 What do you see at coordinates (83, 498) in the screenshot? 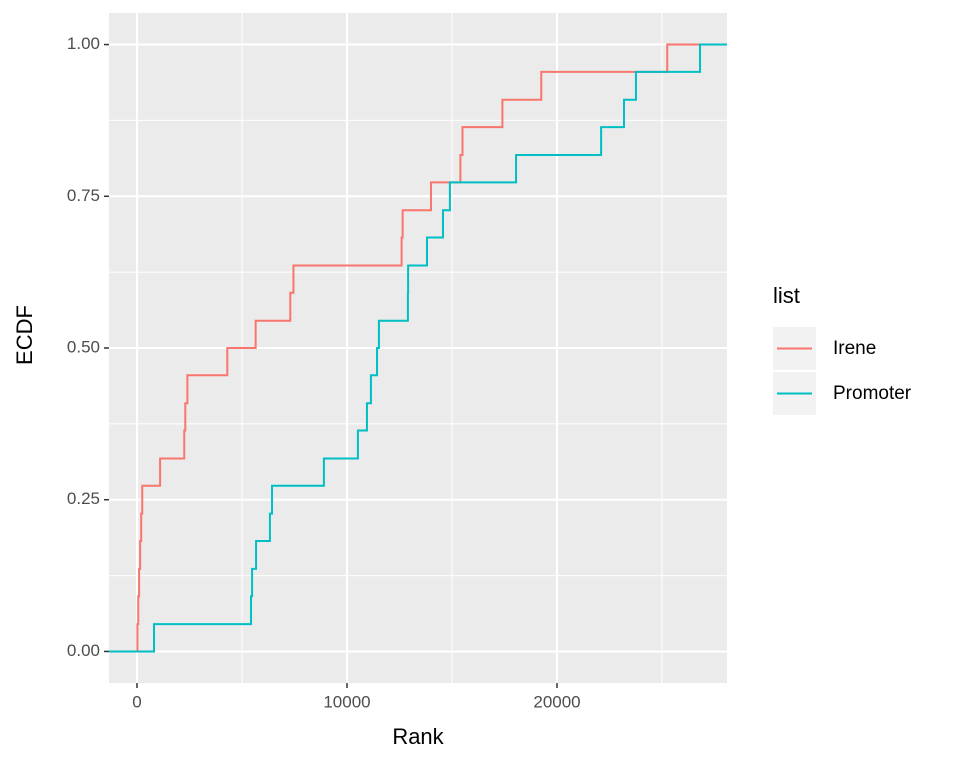
I see `y-tick-label: 0.25` at bounding box center [83, 498].